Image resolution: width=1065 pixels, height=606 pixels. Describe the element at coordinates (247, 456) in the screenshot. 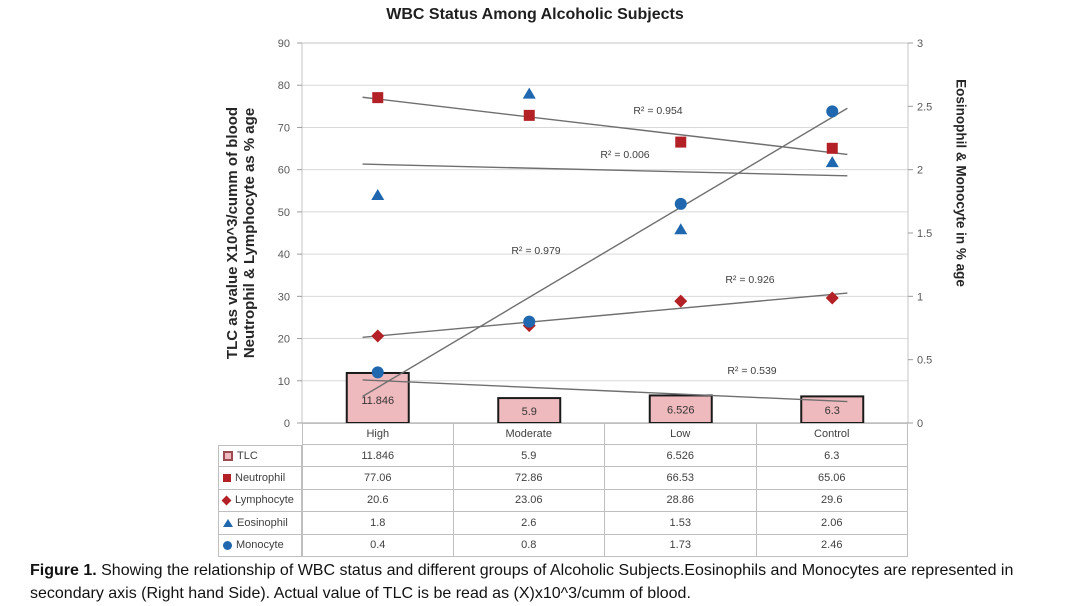

I see `legend-label: TLC` at that location.